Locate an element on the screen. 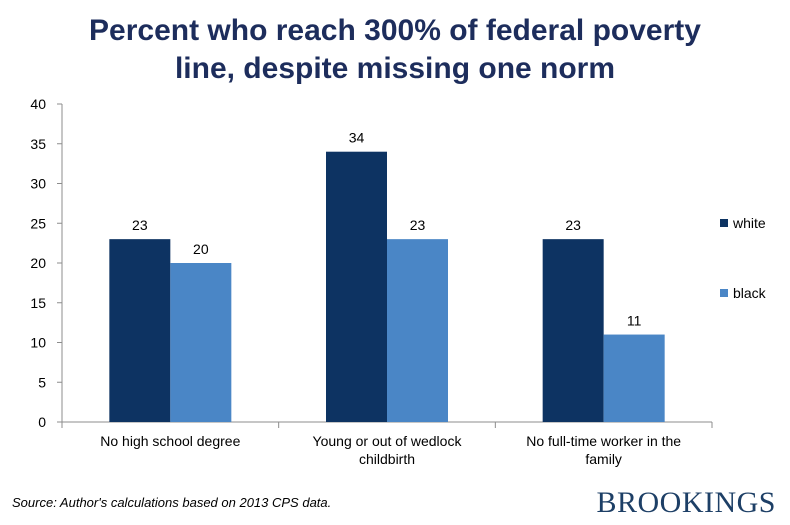  chart-title-line-2: line, despite missing one norm is located at coordinates (395, 68).